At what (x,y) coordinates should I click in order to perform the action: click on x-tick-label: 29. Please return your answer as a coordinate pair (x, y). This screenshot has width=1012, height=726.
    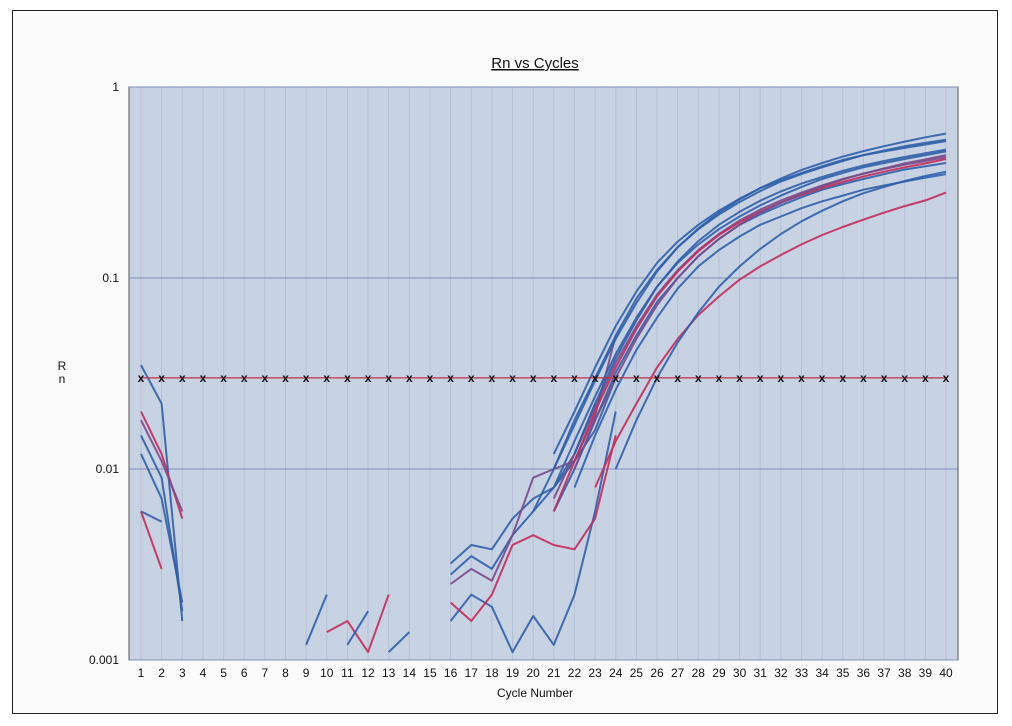
    Looking at the image, I should click on (719, 673).